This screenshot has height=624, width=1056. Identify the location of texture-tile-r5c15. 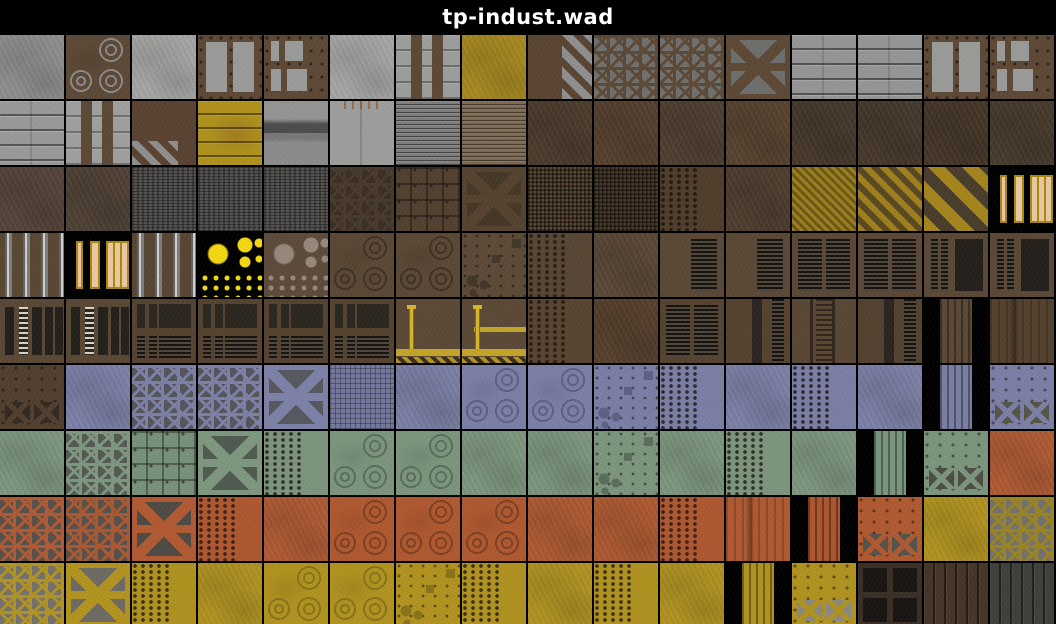
(956, 331).